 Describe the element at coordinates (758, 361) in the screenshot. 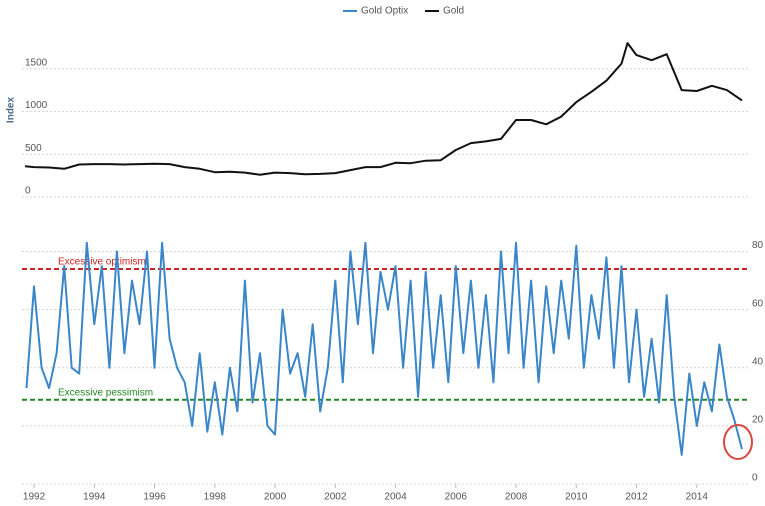

I see `y-tick-label: 40` at that location.